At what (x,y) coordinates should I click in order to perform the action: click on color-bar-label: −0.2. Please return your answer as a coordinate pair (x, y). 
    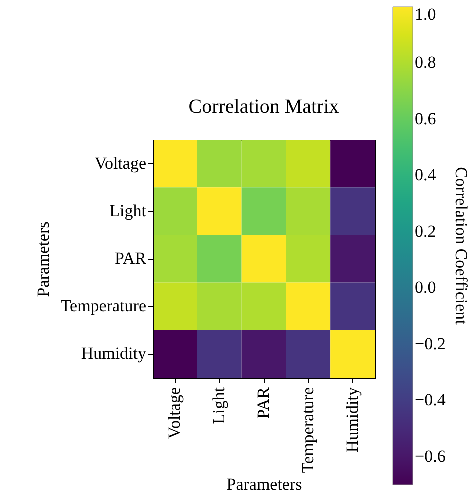
    Looking at the image, I should click on (430, 344).